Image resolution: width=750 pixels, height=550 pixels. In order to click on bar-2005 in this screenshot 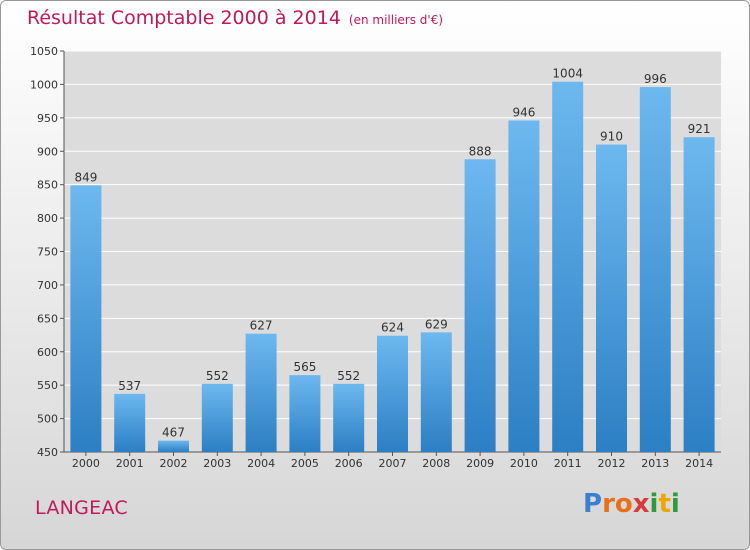, I will do `click(305, 413)`.